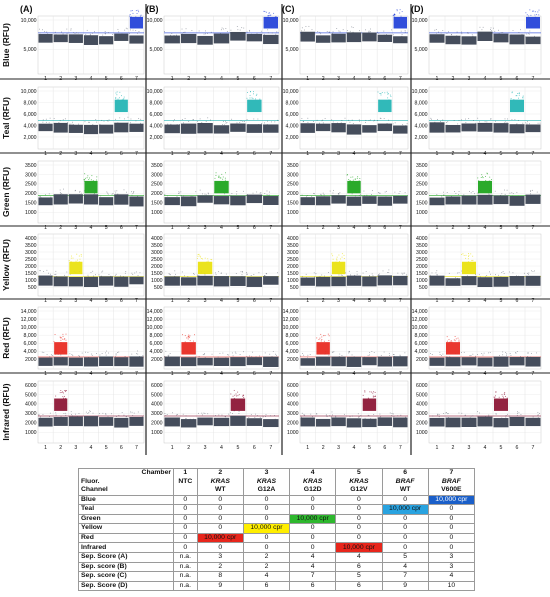 The width and height of the screenshot is (550, 597). What do you see at coordinates (421, 103) in the screenshot?
I see `y-tick-label: 8,000` at bounding box center [421, 103].